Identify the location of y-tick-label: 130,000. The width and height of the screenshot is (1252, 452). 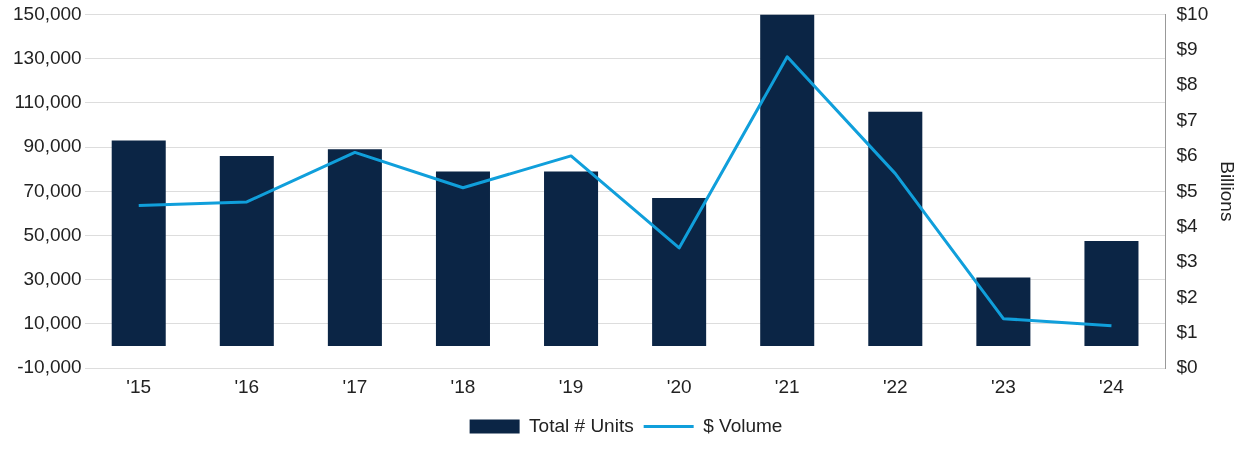
(47, 57).